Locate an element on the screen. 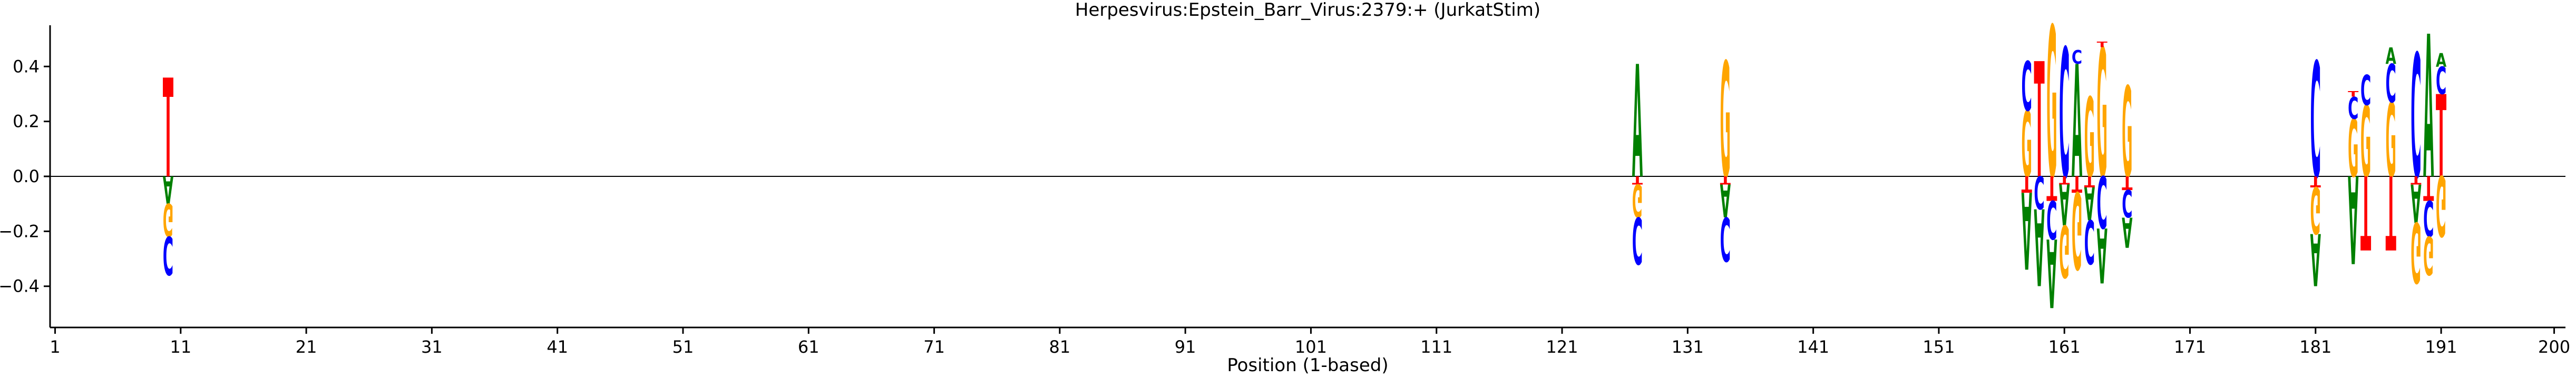 This screenshot has height=378, width=2576. x-tick-label: 191 is located at coordinates (2441, 347).